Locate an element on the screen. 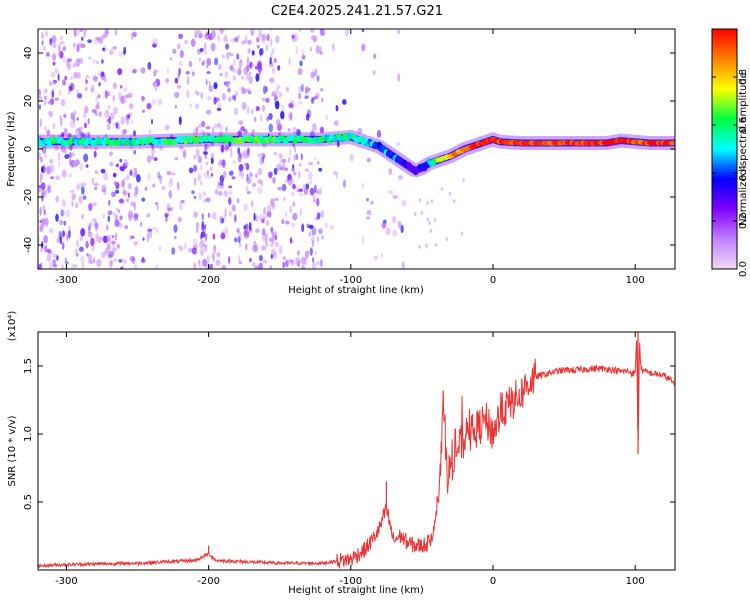 This screenshot has width=750, height=600. y-tick-label: 0.5 is located at coordinates (28, 502).